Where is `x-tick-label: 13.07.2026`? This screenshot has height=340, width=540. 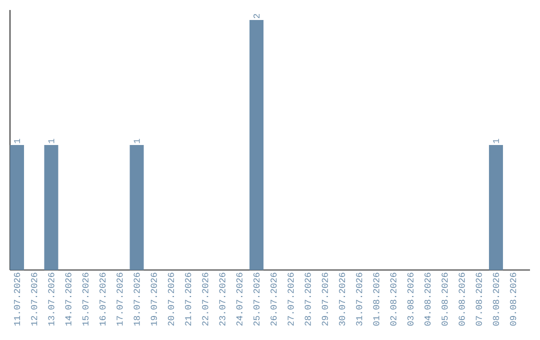 x-tick-label: 13.07.2026 is located at coordinates (51, 299).